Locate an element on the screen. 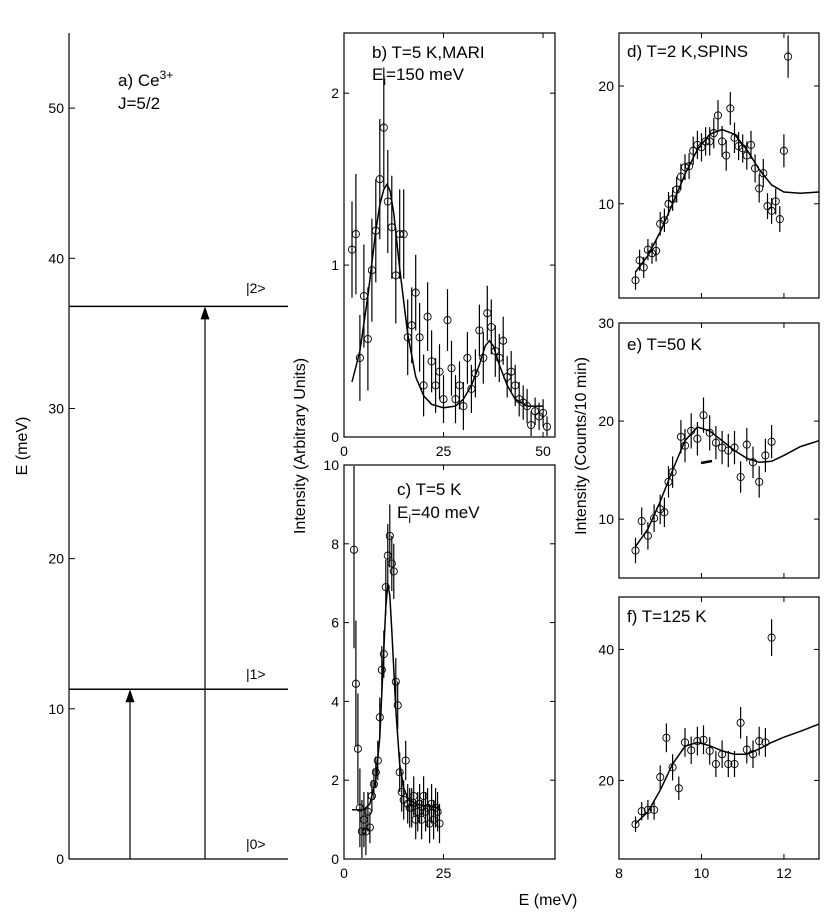  panel-b-ei: Ei=150 meV is located at coordinates (418, 76).